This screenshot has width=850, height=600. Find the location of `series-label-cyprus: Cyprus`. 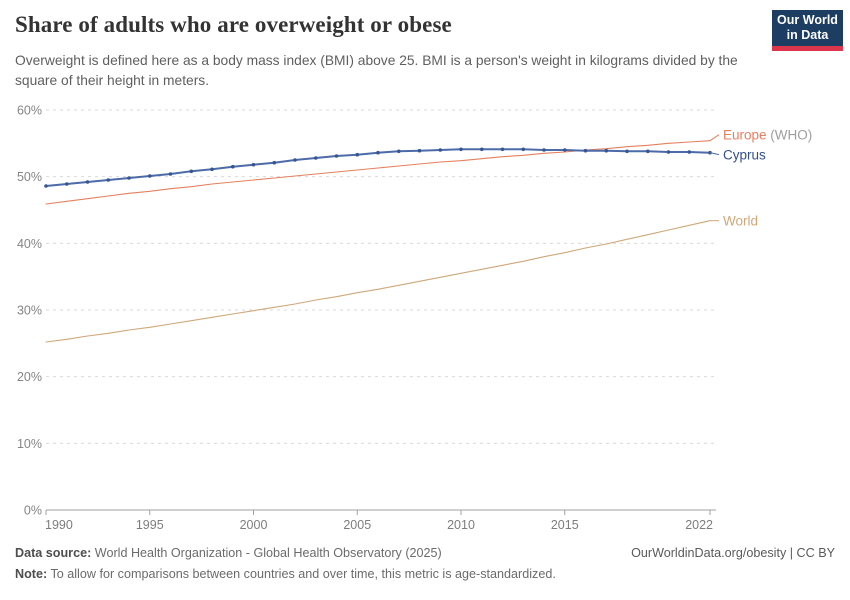

series-label-cyprus: Cyprus is located at coordinates (744, 154).